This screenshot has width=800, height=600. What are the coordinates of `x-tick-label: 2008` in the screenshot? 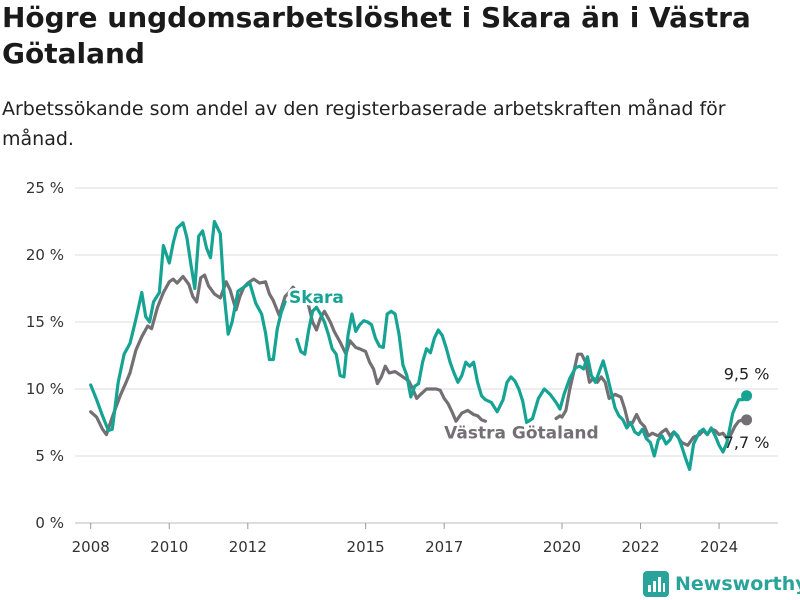 It's located at (91, 547).